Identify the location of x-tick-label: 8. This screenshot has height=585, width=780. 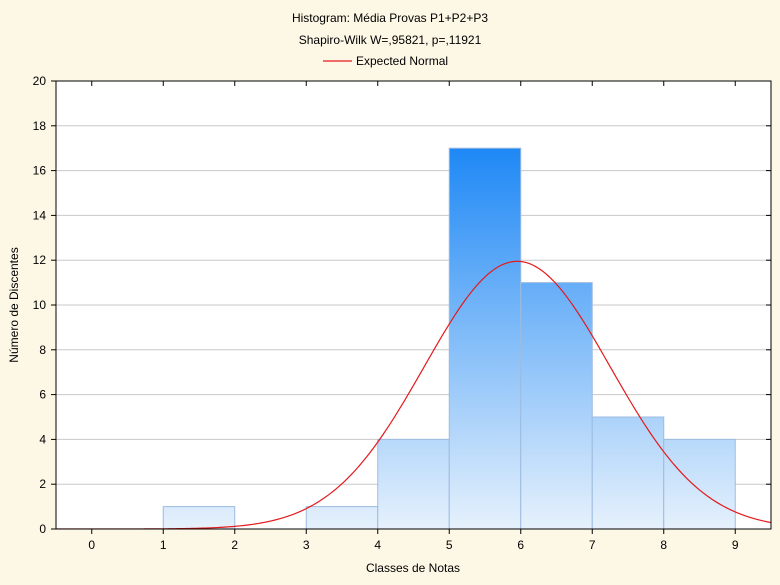
(663, 545).